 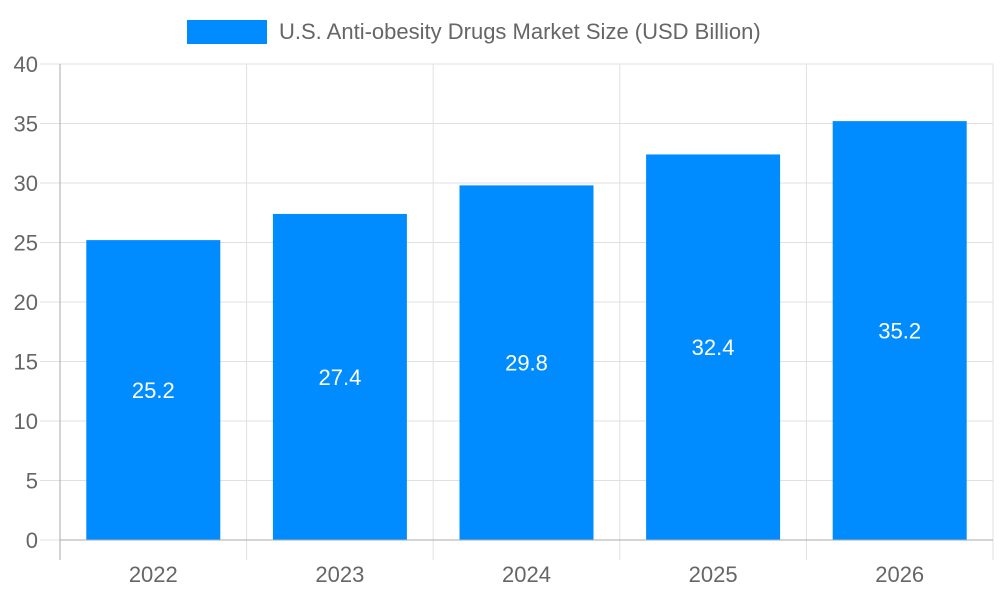 What do you see at coordinates (26, 183) in the screenshot?
I see `y-tick-label: 30` at bounding box center [26, 183].